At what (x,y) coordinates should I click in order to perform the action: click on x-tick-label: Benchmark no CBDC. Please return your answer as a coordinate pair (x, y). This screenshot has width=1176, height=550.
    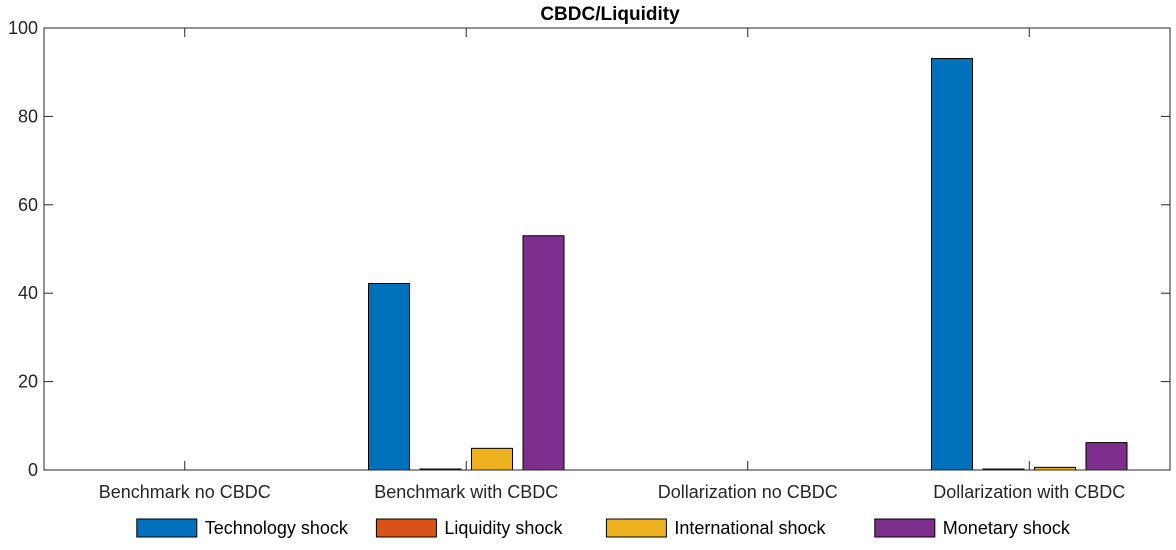
    Looking at the image, I should click on (185, 492).